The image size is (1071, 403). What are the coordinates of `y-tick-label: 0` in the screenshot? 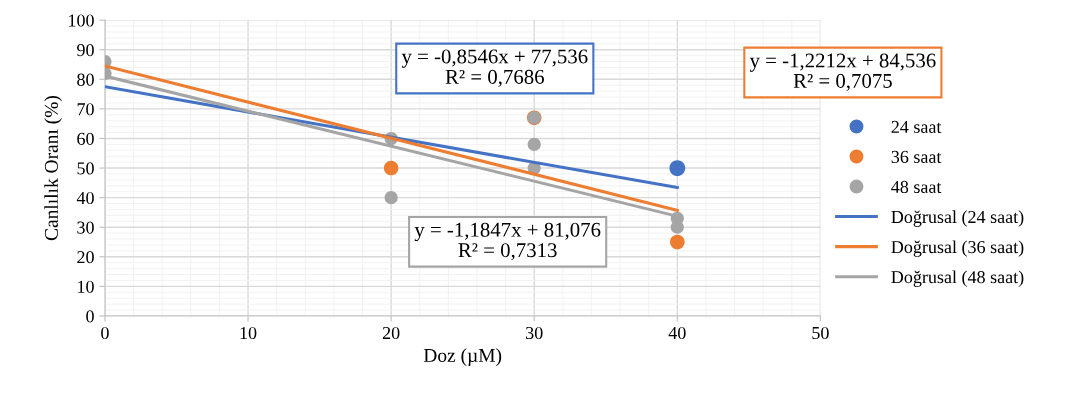 It's located at (90, 316).